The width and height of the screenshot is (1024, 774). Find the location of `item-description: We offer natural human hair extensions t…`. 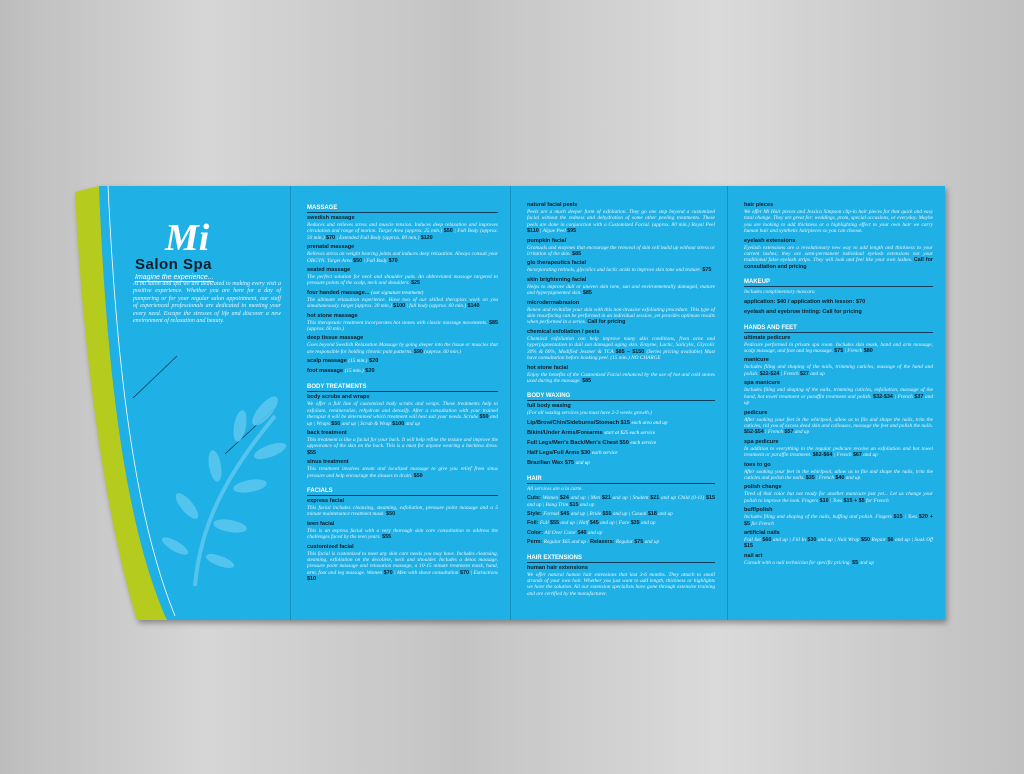

item-description: We offer natural human hair extensions t… is located at coordinates (621, 585).